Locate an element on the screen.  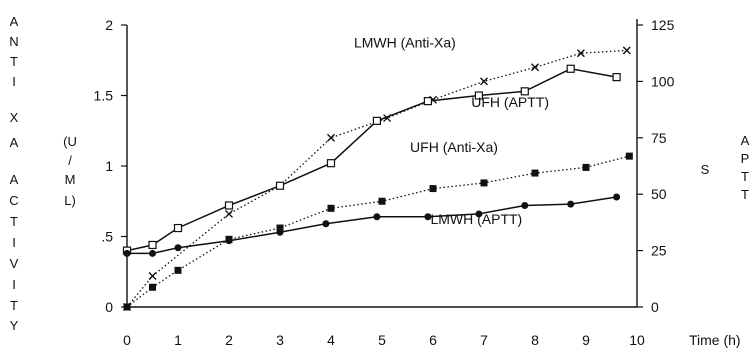
x-tick-label: 1 is located at coordinates (178, 340).